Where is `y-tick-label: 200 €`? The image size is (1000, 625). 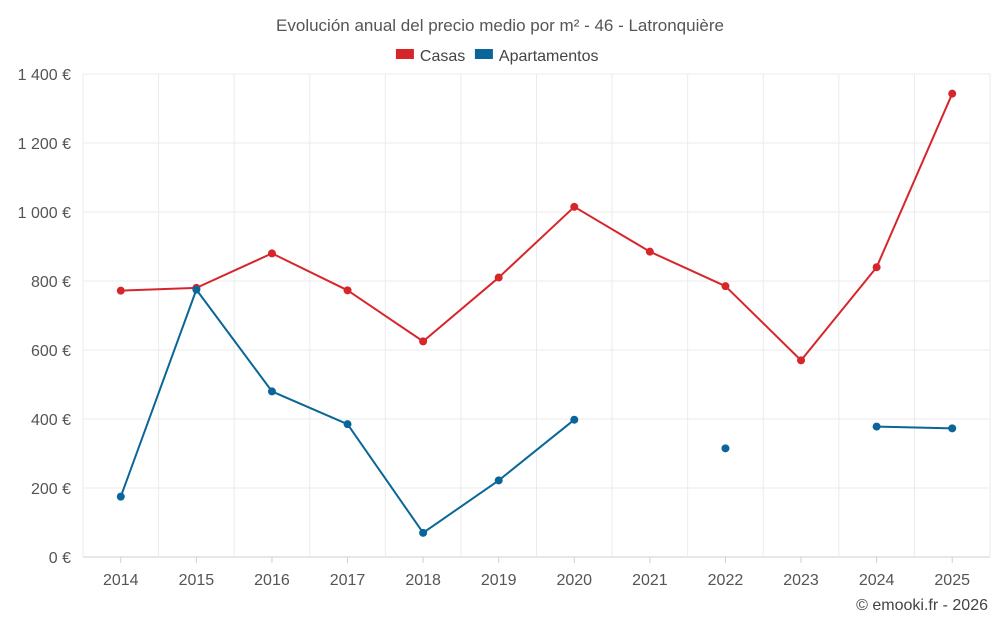
y-tick-label: 200 € is located at coordinates (51, 489).